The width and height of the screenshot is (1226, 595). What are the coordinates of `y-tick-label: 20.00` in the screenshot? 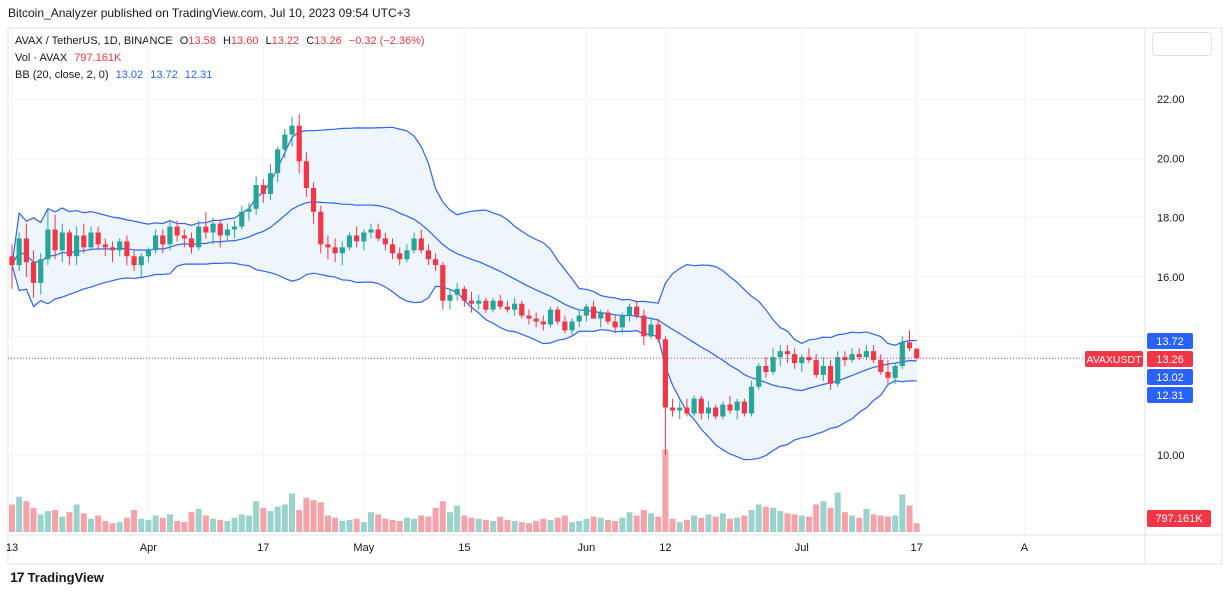 It's located at (1171, 159).